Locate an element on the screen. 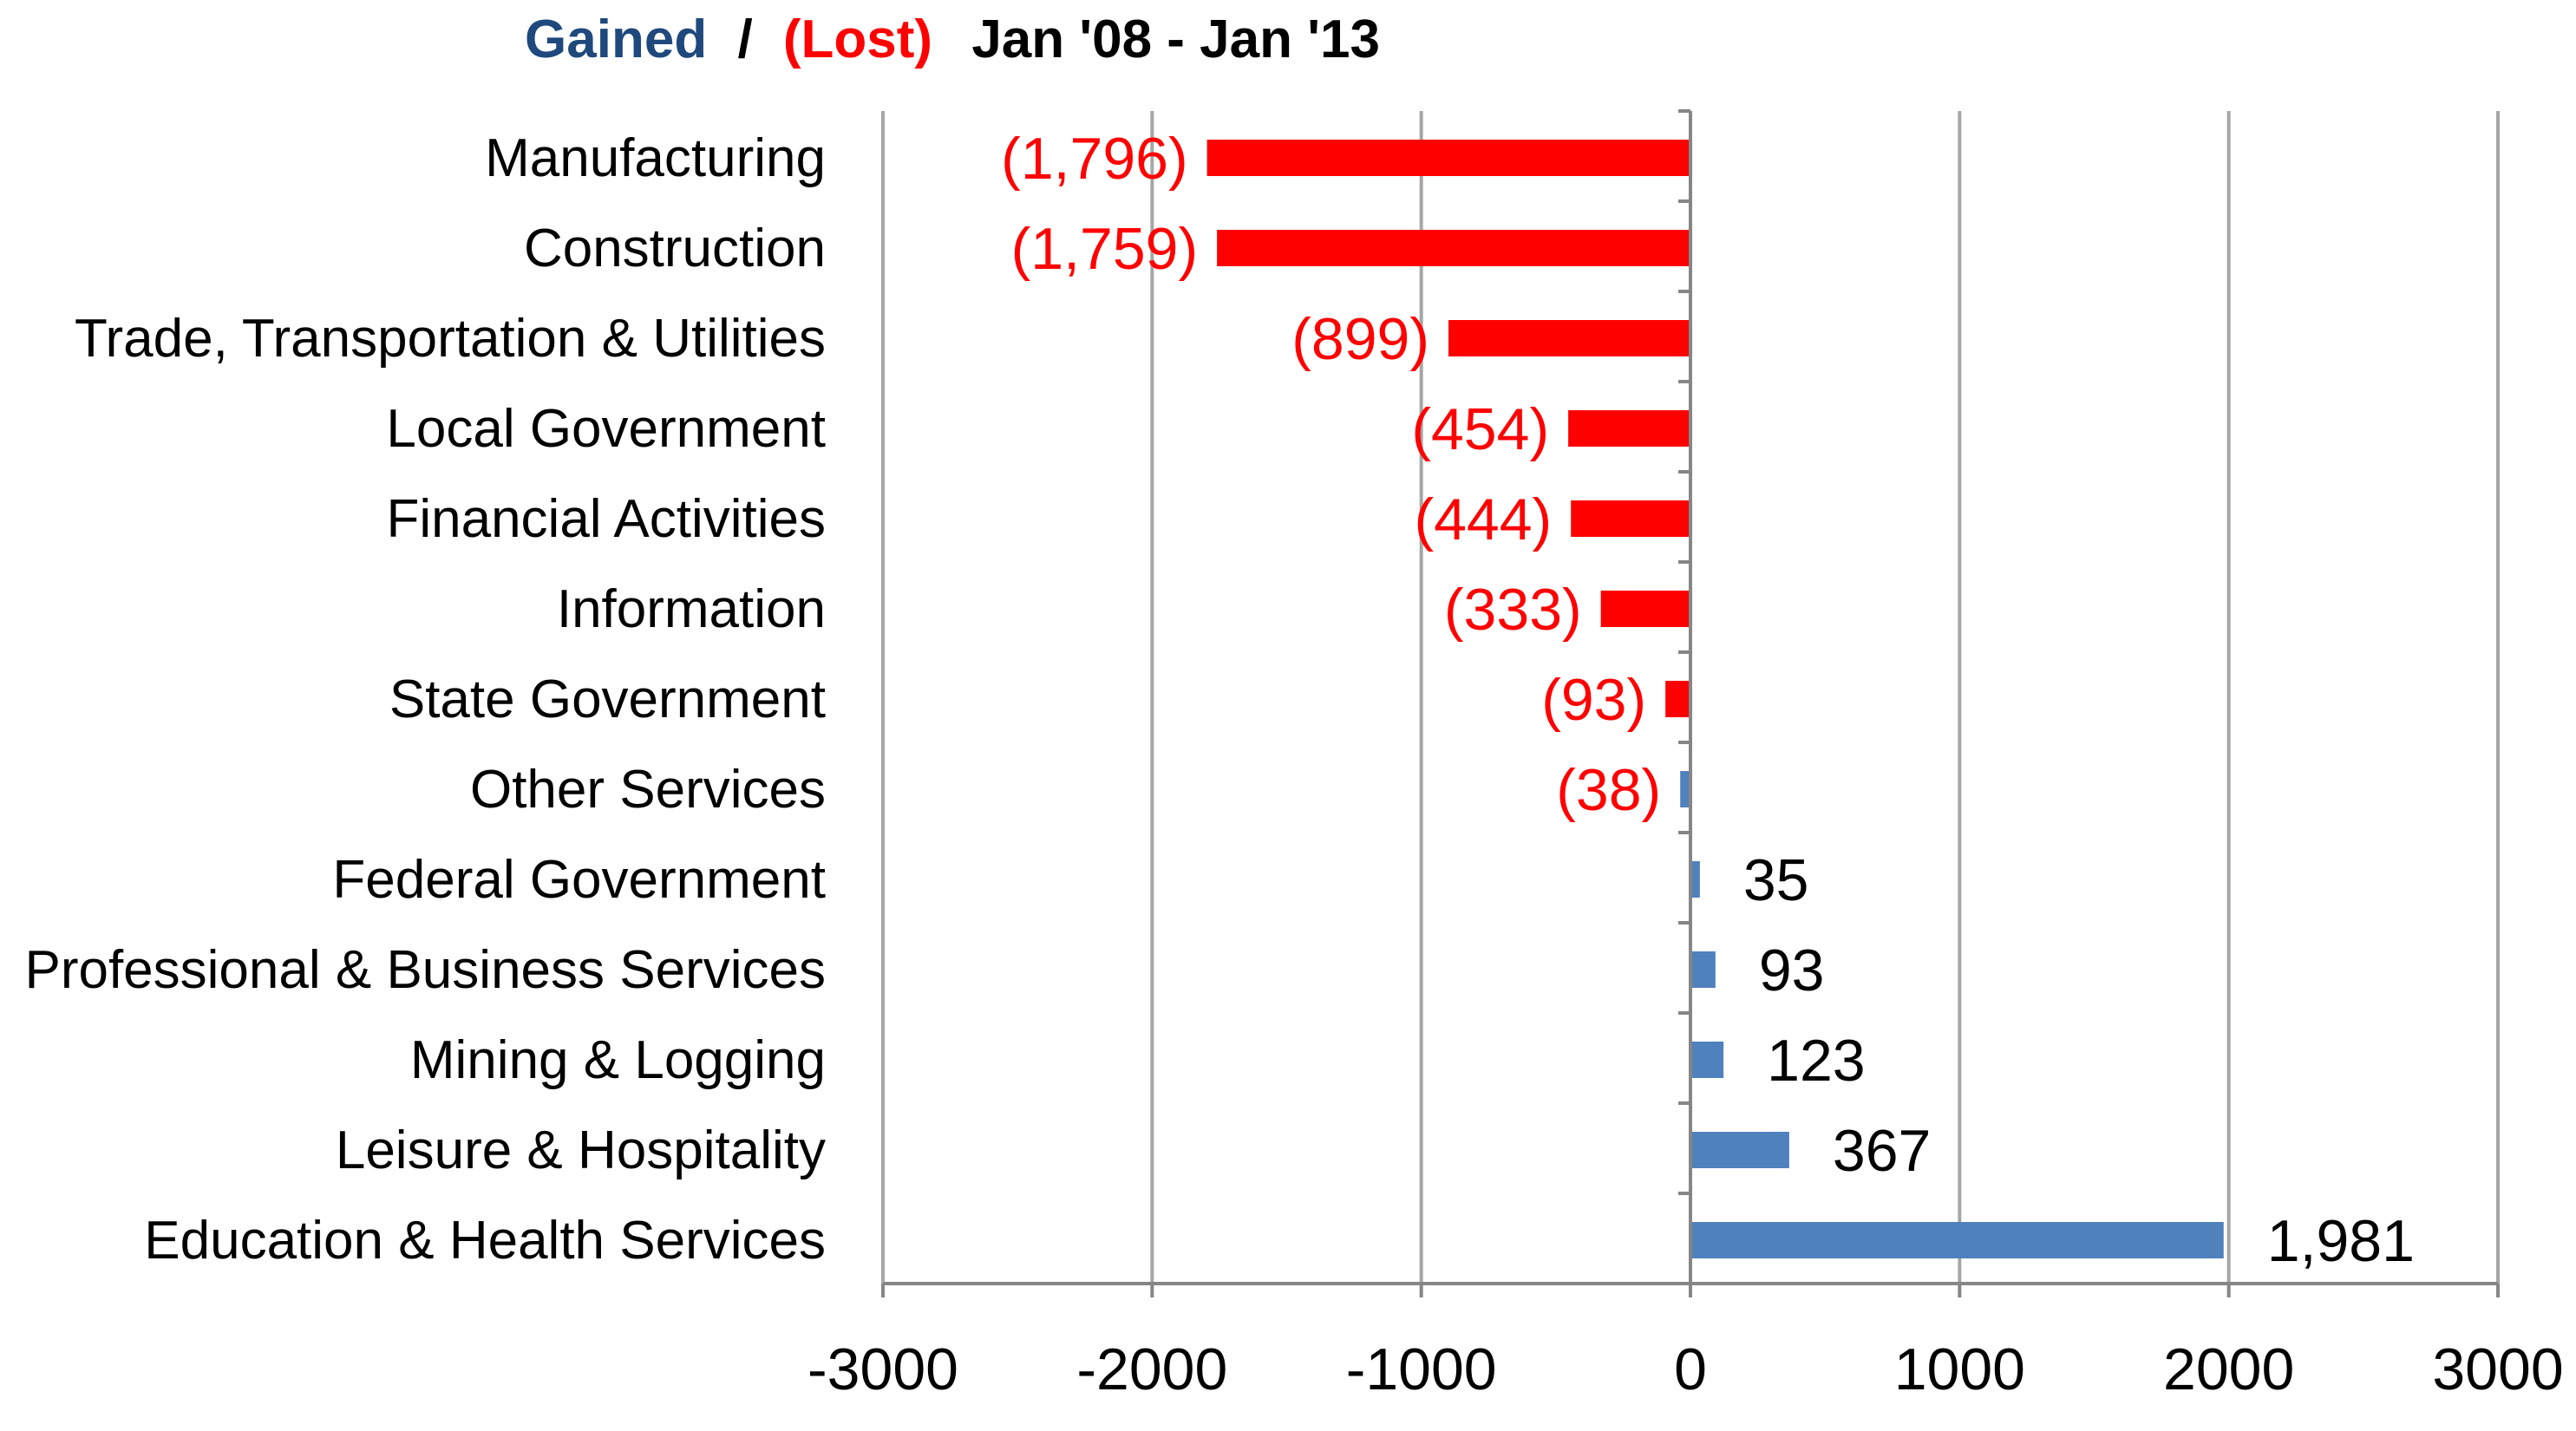 The image size is (2576, 1431). category-label: Education & Health Services is located at coordinates (485, 1241).